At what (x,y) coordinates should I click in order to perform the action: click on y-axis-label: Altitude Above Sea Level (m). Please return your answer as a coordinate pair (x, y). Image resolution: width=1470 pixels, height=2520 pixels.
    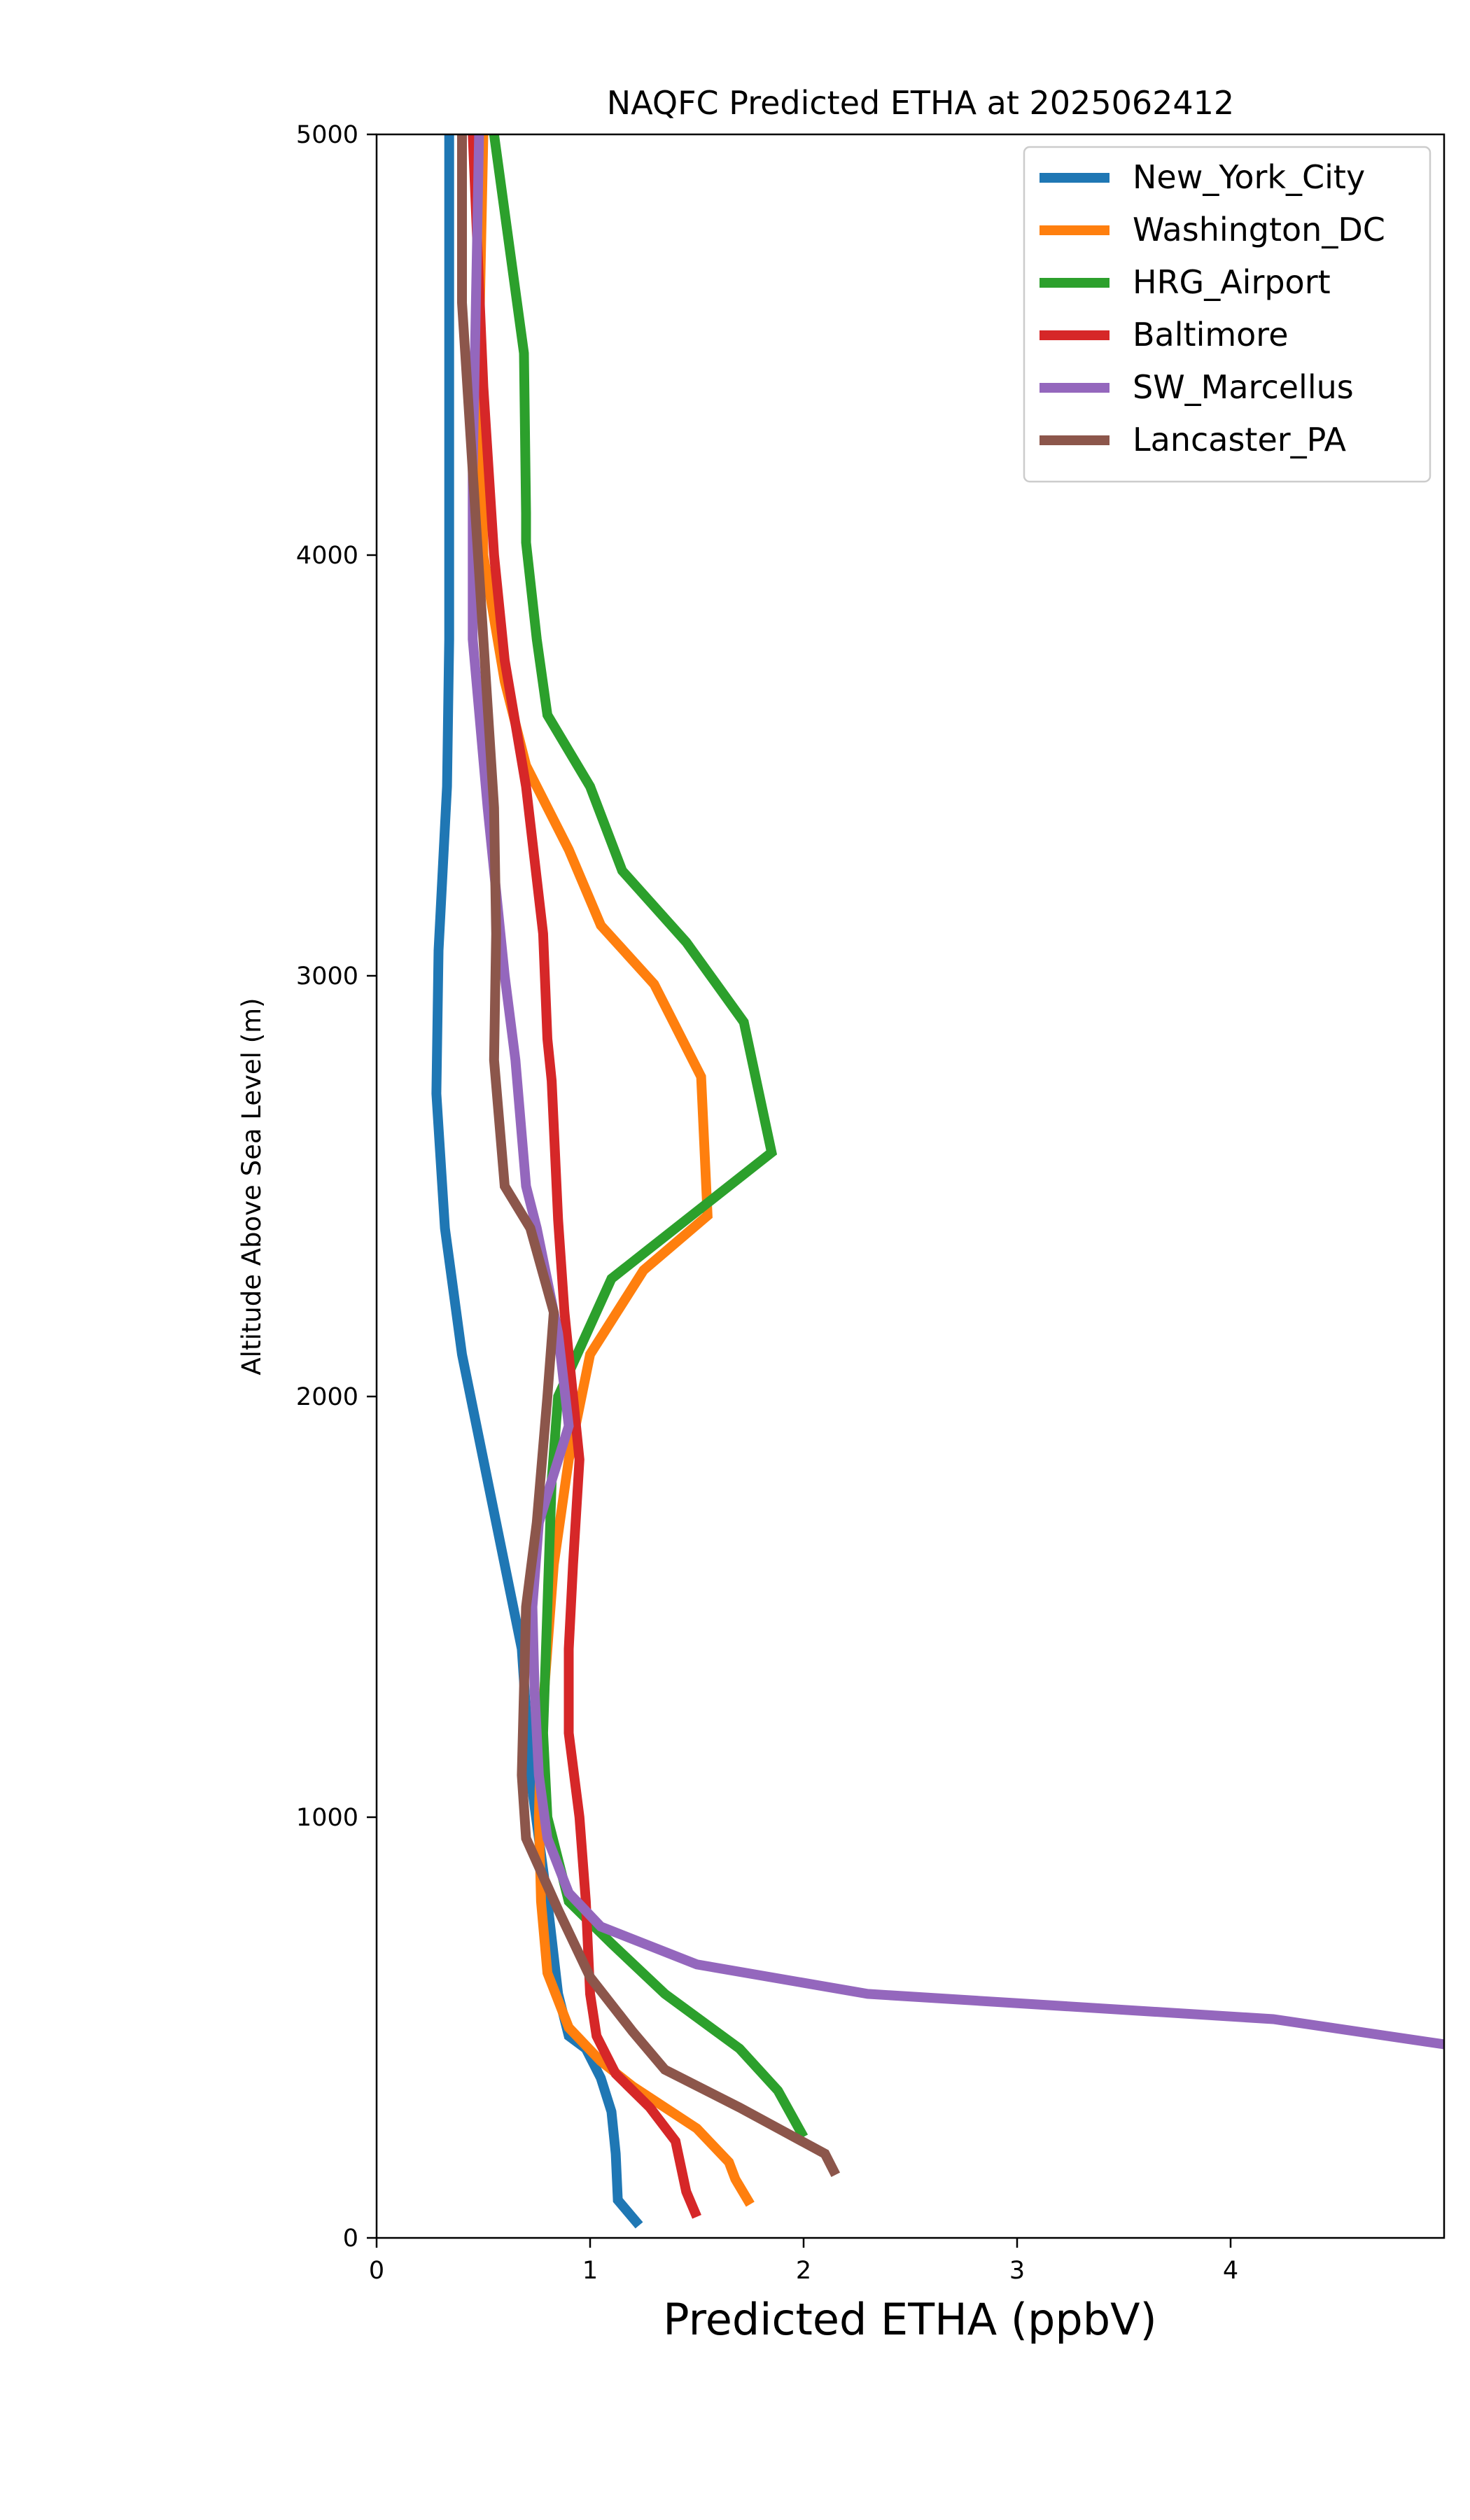
    Looking at the image, I should click on (252, 1186).